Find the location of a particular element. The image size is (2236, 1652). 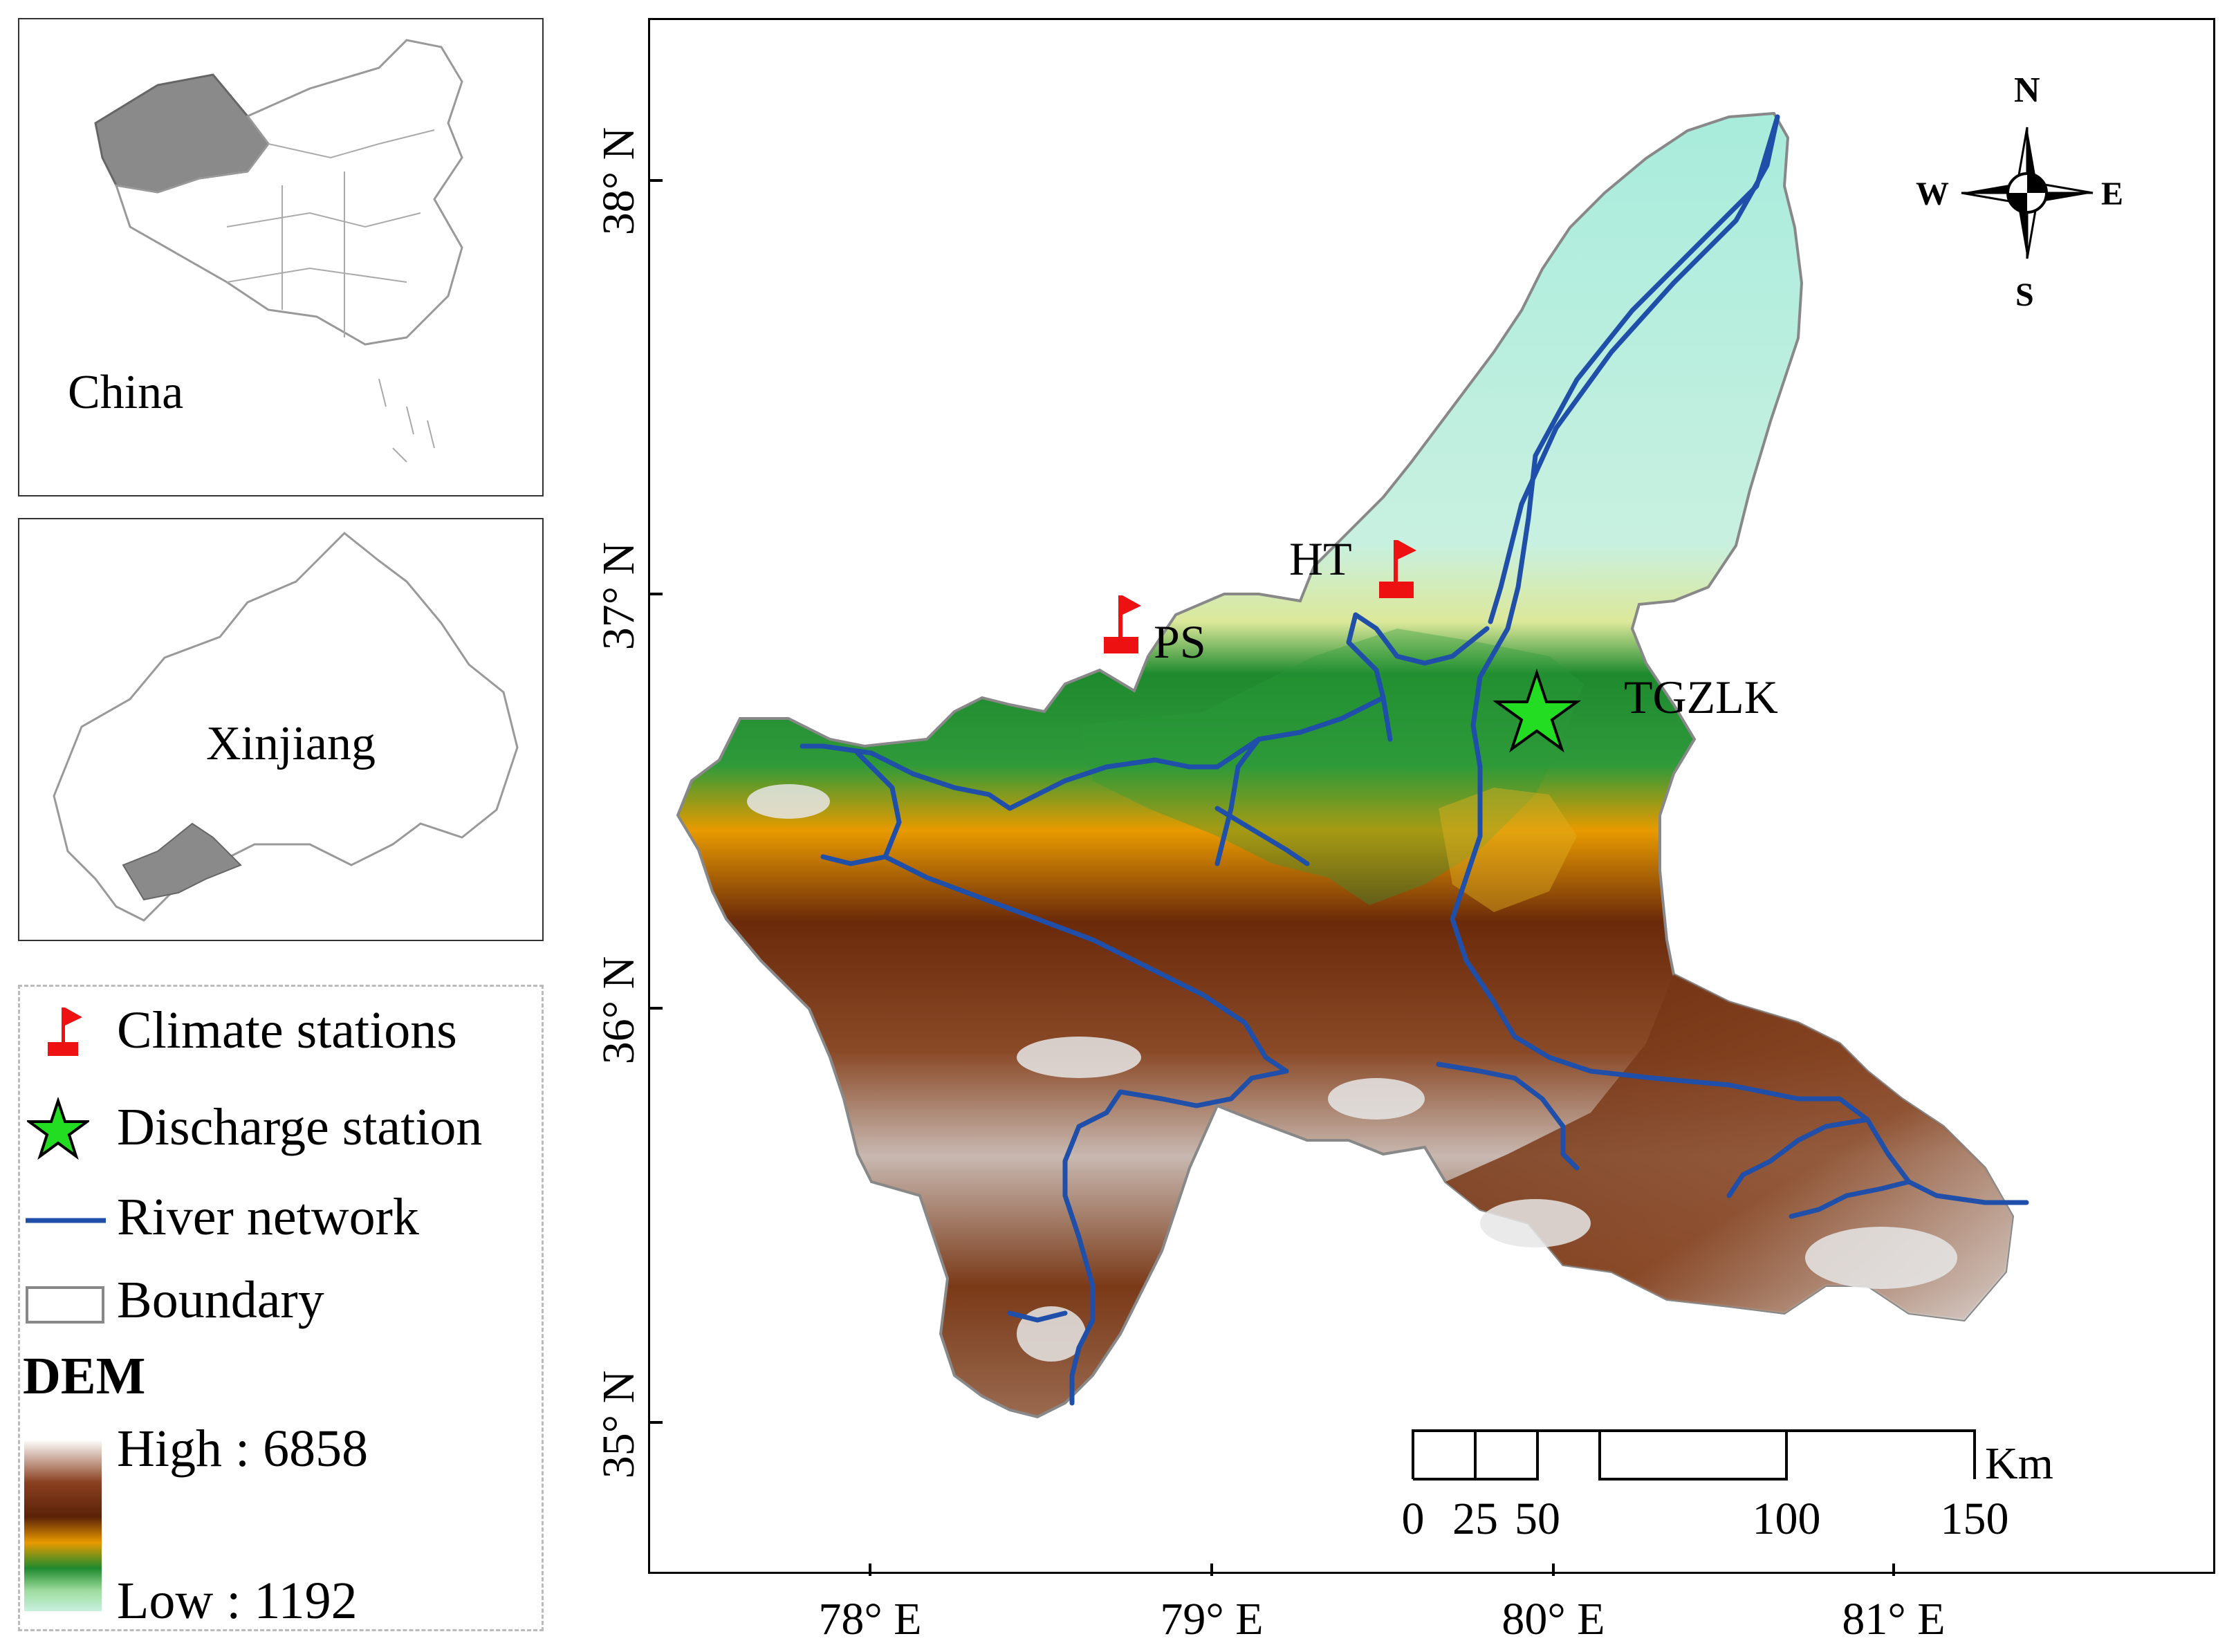

station-label-ps: PS is located at coordinates (1180, 641).